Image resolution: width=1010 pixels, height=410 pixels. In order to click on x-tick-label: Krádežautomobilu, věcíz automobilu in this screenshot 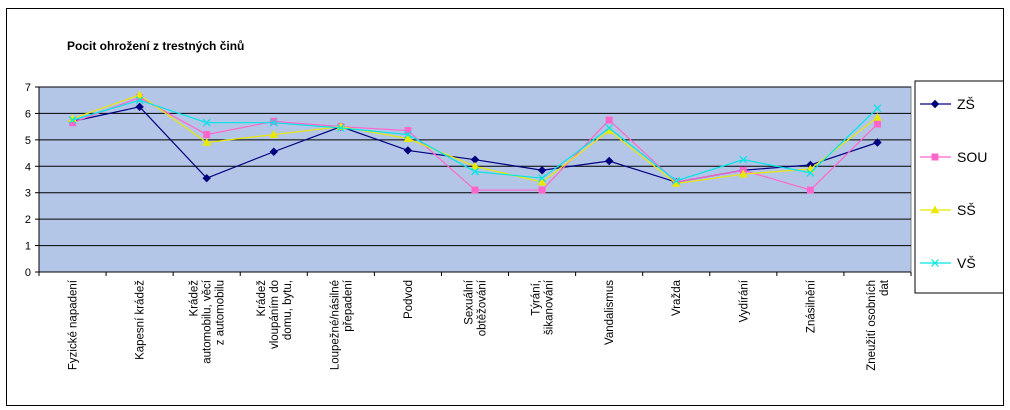, I will do `click(208, 321)`.